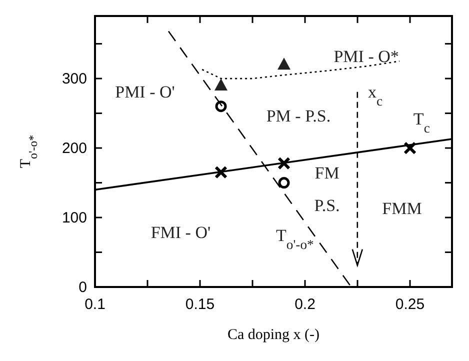 This screenshot has width=469, height=361. Describe the element at coordinates (74, 79) in the screenshot. I see `y-tick-label: 300` at that location.